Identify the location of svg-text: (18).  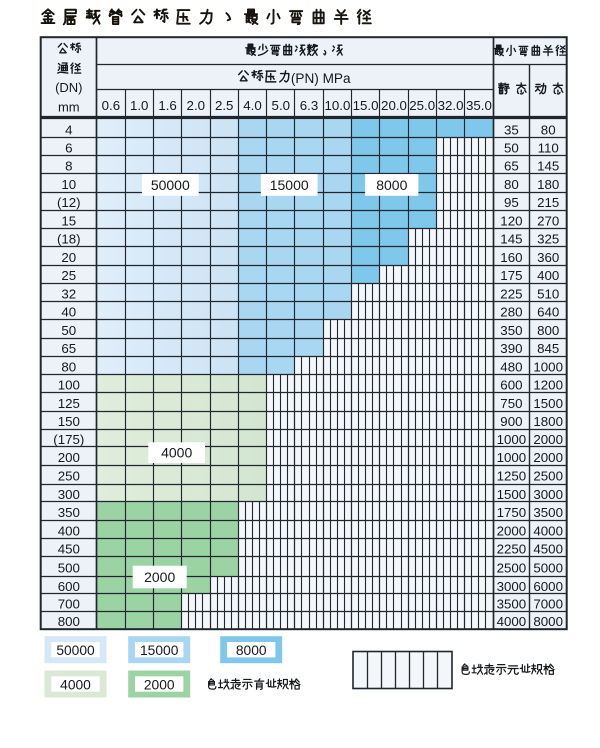
(69, 239).